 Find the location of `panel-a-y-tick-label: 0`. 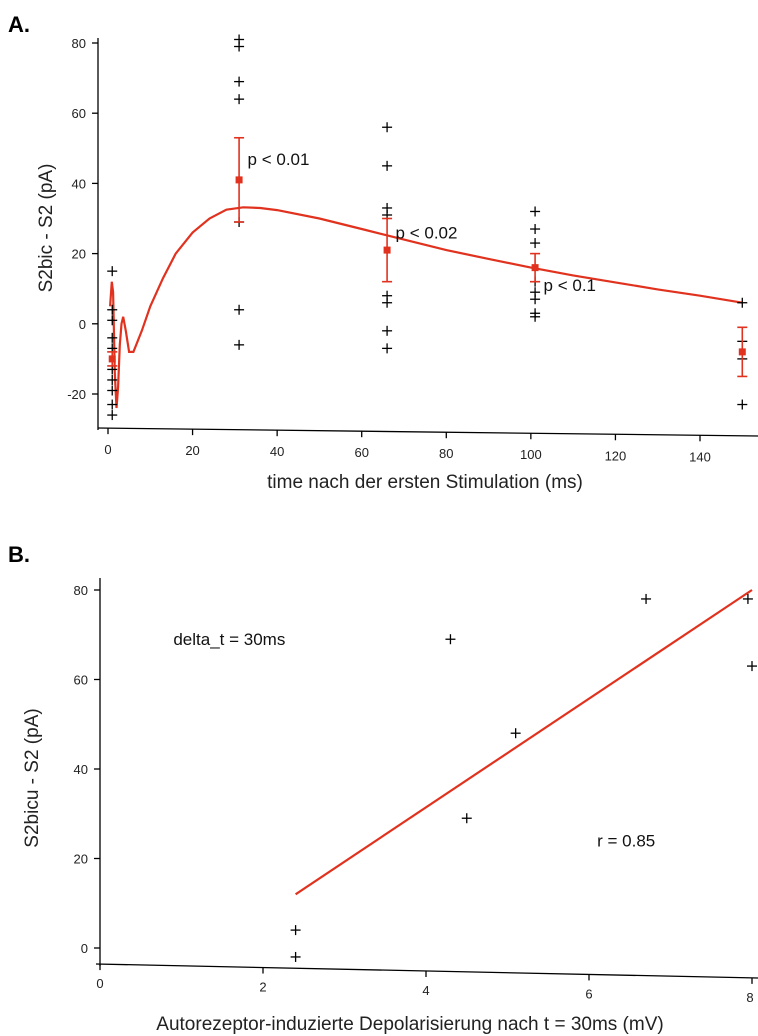

panel-a-y-tick-label: 0 is located at coordinates (82, 324).